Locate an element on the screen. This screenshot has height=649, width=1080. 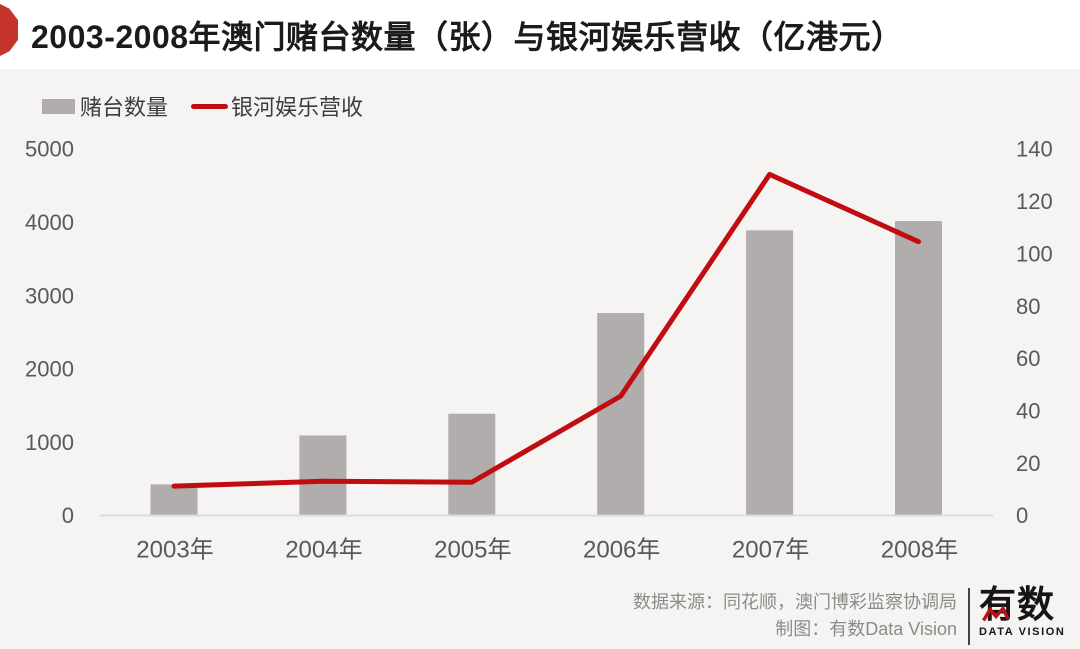
page-title: 2003-2008年澳门赌台数量（张）与银河娱乐营收（亿港元） is located at coordinates (467, 36).